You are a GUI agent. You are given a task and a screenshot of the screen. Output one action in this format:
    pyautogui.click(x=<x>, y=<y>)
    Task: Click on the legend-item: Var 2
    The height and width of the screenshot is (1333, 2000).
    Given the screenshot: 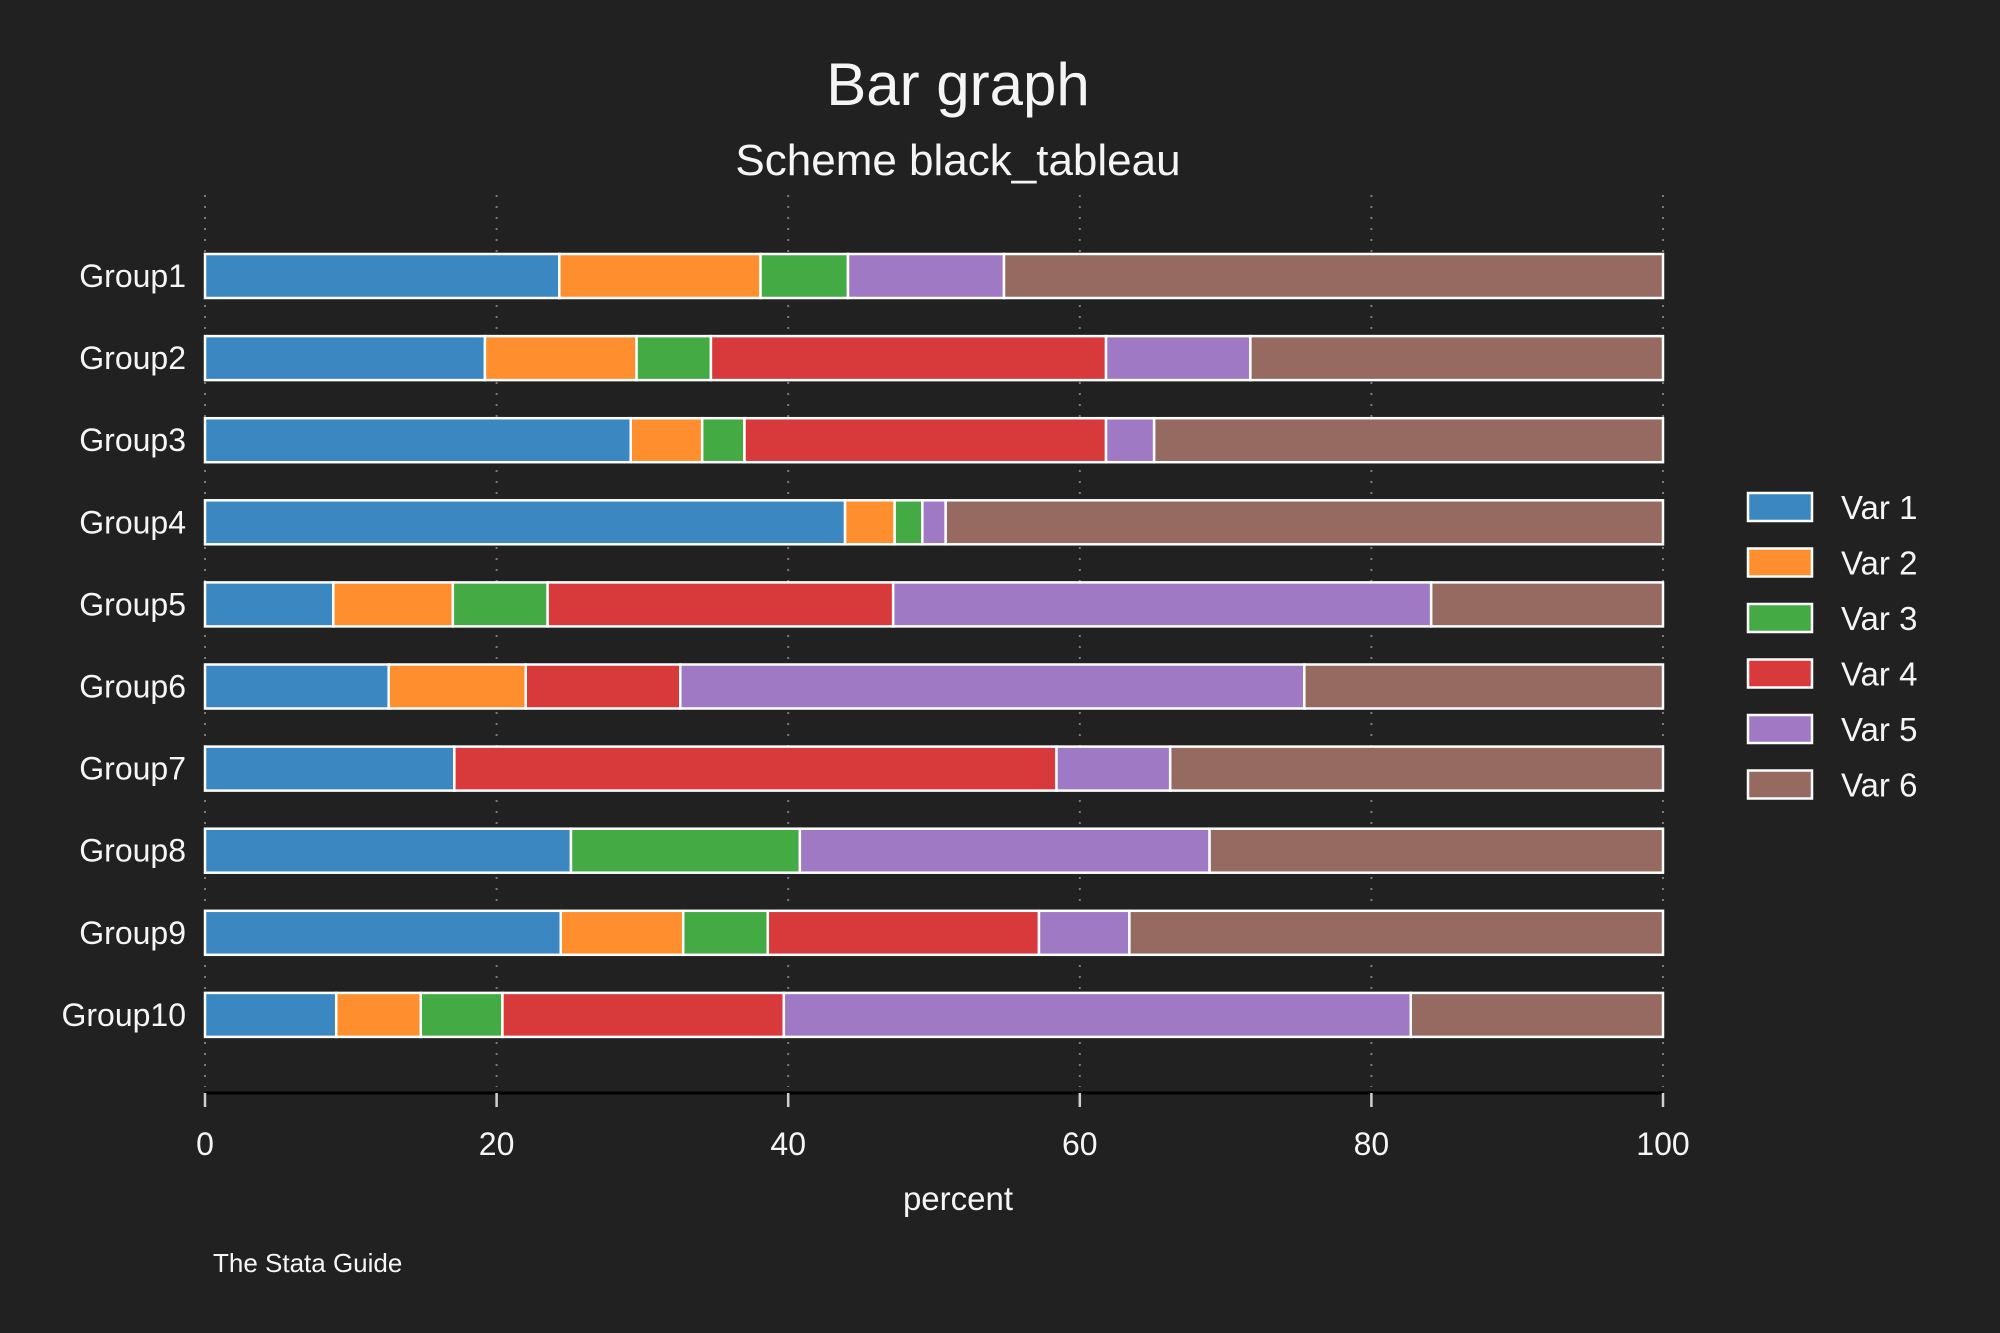 What is the action you would take?
    pyautogui.click(x=1831, y=563)
    